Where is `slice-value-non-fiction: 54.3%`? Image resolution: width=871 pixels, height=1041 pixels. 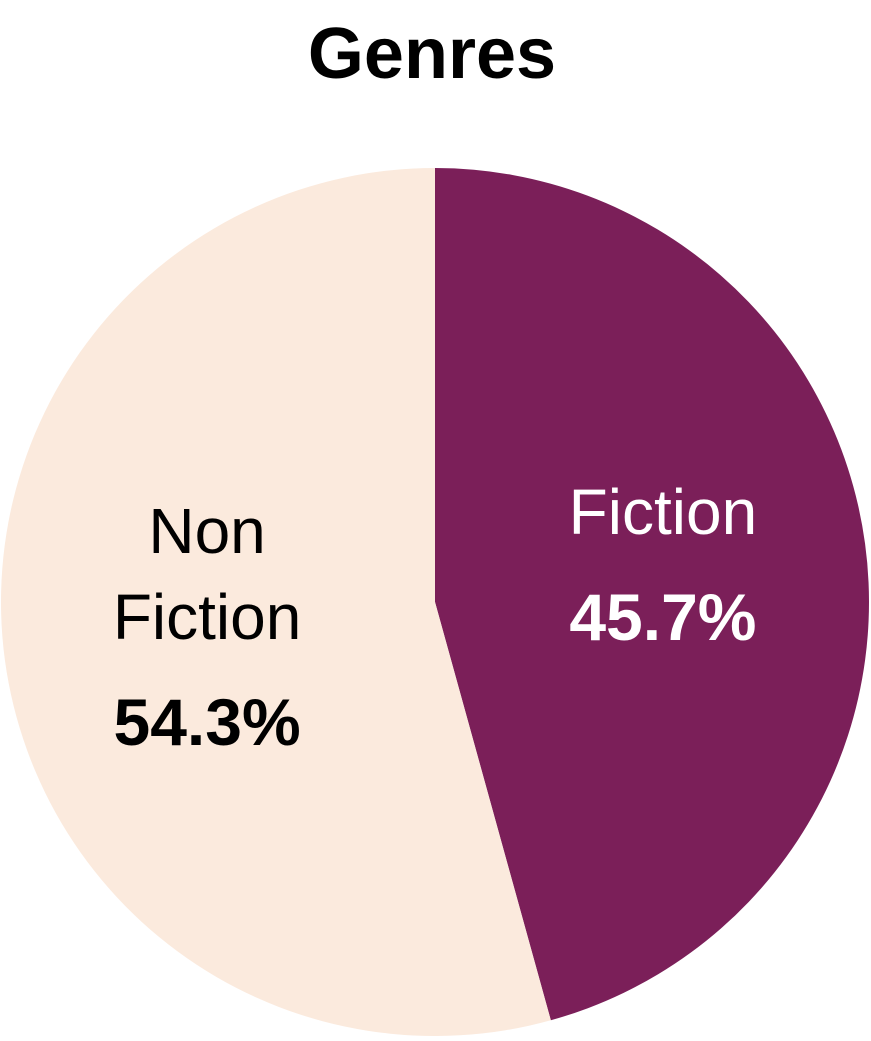 slice-value-non-fiction: 54.3% is located at coordinates (207, 722).